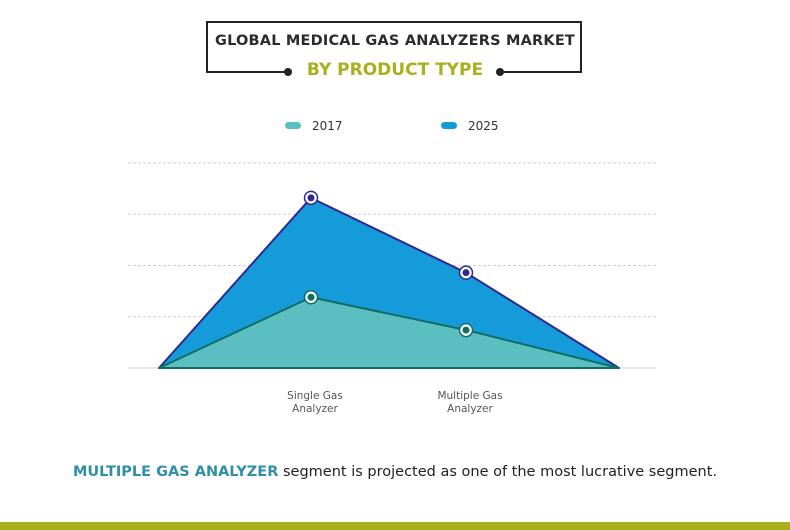 The width and height of the screenshot is (790, 530). What do you see at coordinates (293, 125) in the screenshot?
I see `legend-swatch-2017` at bounding box center [293, 125].